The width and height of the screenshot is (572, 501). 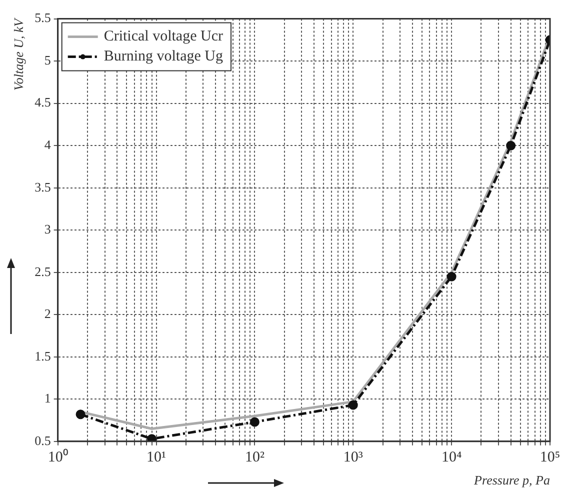 What do you see at coordinates (47, 229) in the screenshot?
I see `y-tick-label: 3` at bounding box center [47, 229].